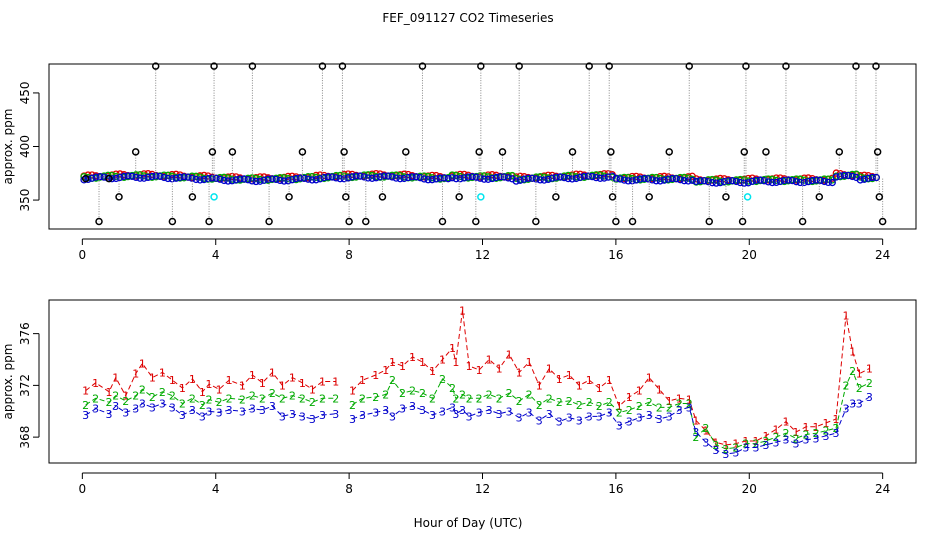 The width and height of the screenshot is (936, 540). Describe the element at coordinates (8, 382) in the screenshot. I see `y-axis-title: approx. ppm` at that location.